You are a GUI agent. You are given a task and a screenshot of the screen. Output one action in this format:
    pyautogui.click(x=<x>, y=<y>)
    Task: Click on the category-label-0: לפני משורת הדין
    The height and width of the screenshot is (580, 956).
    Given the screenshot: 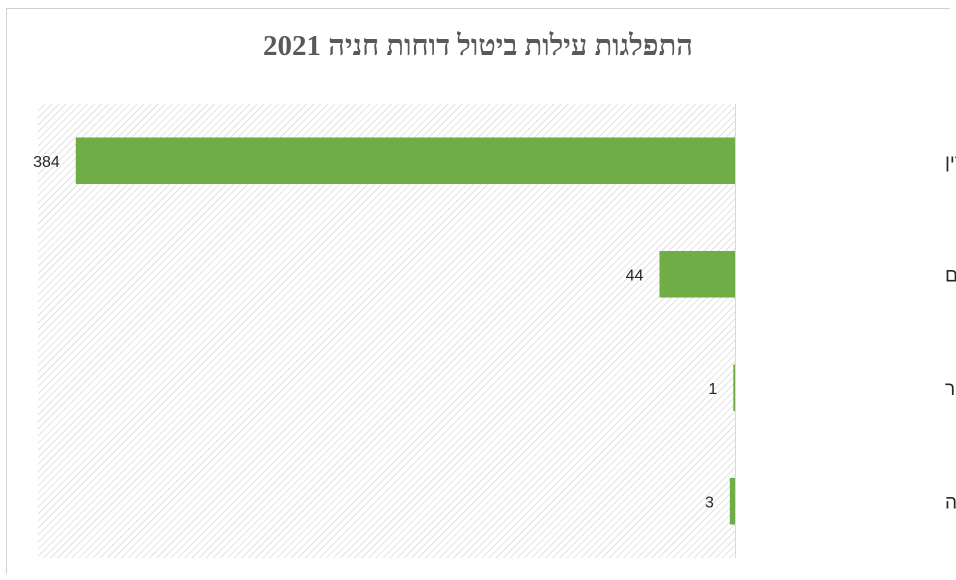 What is the action you would take?
    pyautogui.click(x=950, y=162)
    